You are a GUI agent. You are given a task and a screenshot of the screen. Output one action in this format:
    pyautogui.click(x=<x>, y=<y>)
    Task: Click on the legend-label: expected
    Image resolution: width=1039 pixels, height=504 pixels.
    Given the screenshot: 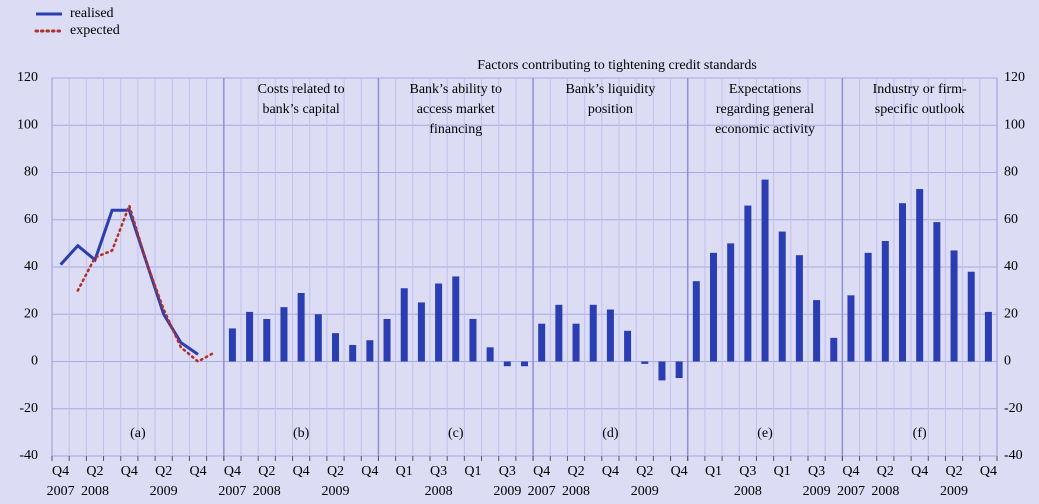 What is the action you would take?
    pyautogui.click(x=95, y=30)
    